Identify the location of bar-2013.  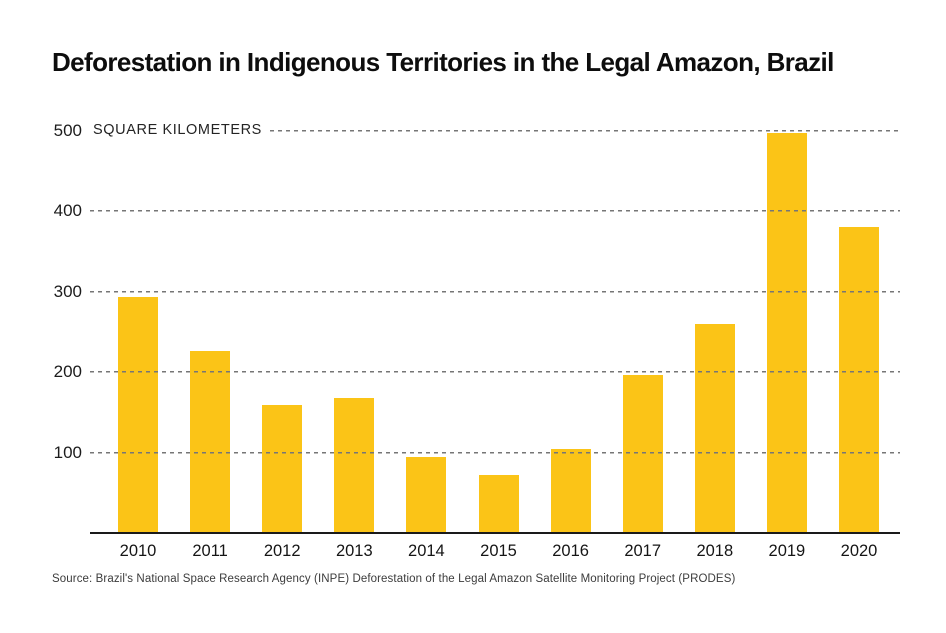
(354, 465).